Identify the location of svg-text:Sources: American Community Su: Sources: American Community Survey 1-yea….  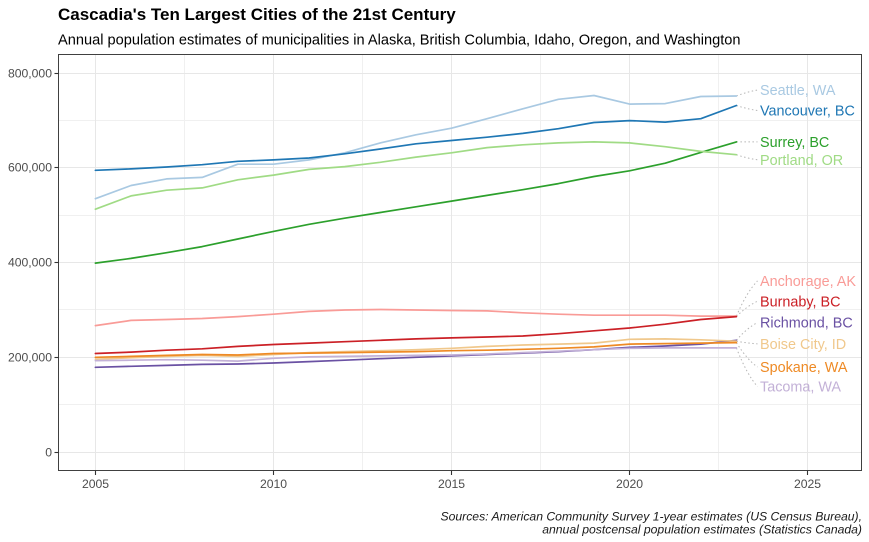
(651, 517).